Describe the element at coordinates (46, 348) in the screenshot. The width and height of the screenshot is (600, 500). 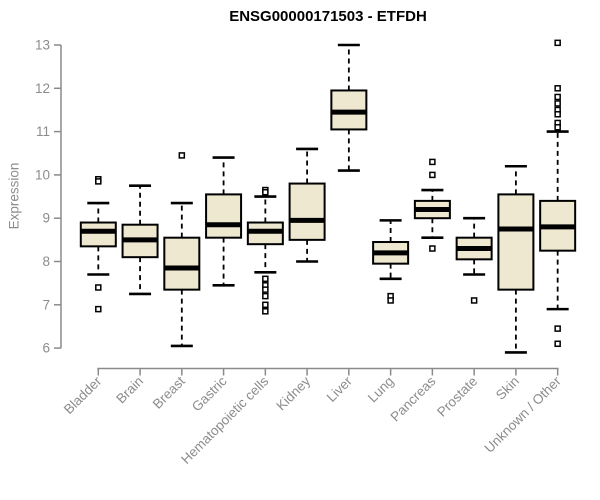
I see `y-tick-label: 6` at that location.